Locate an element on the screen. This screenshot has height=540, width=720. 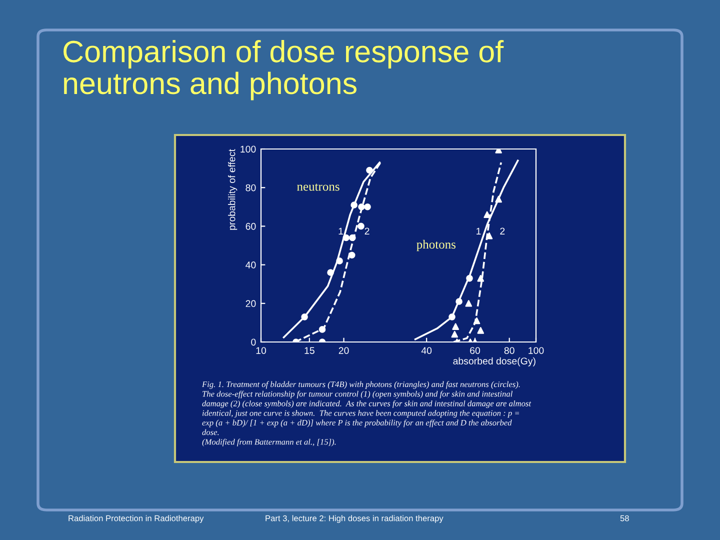
y-tick-label: 0 is located at coordinates (253, 342).